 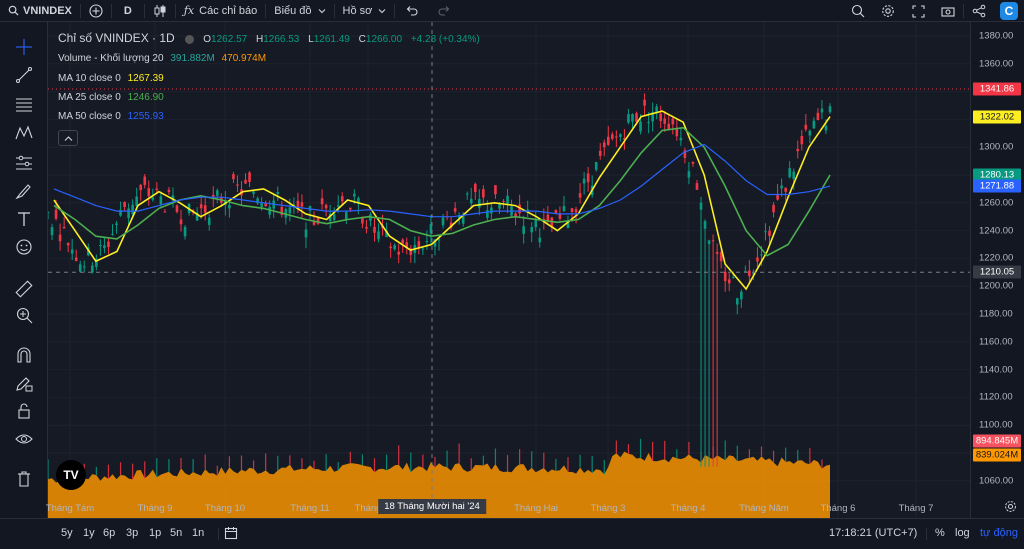 I want to click on lock-icon, so click(x=24, y=411).